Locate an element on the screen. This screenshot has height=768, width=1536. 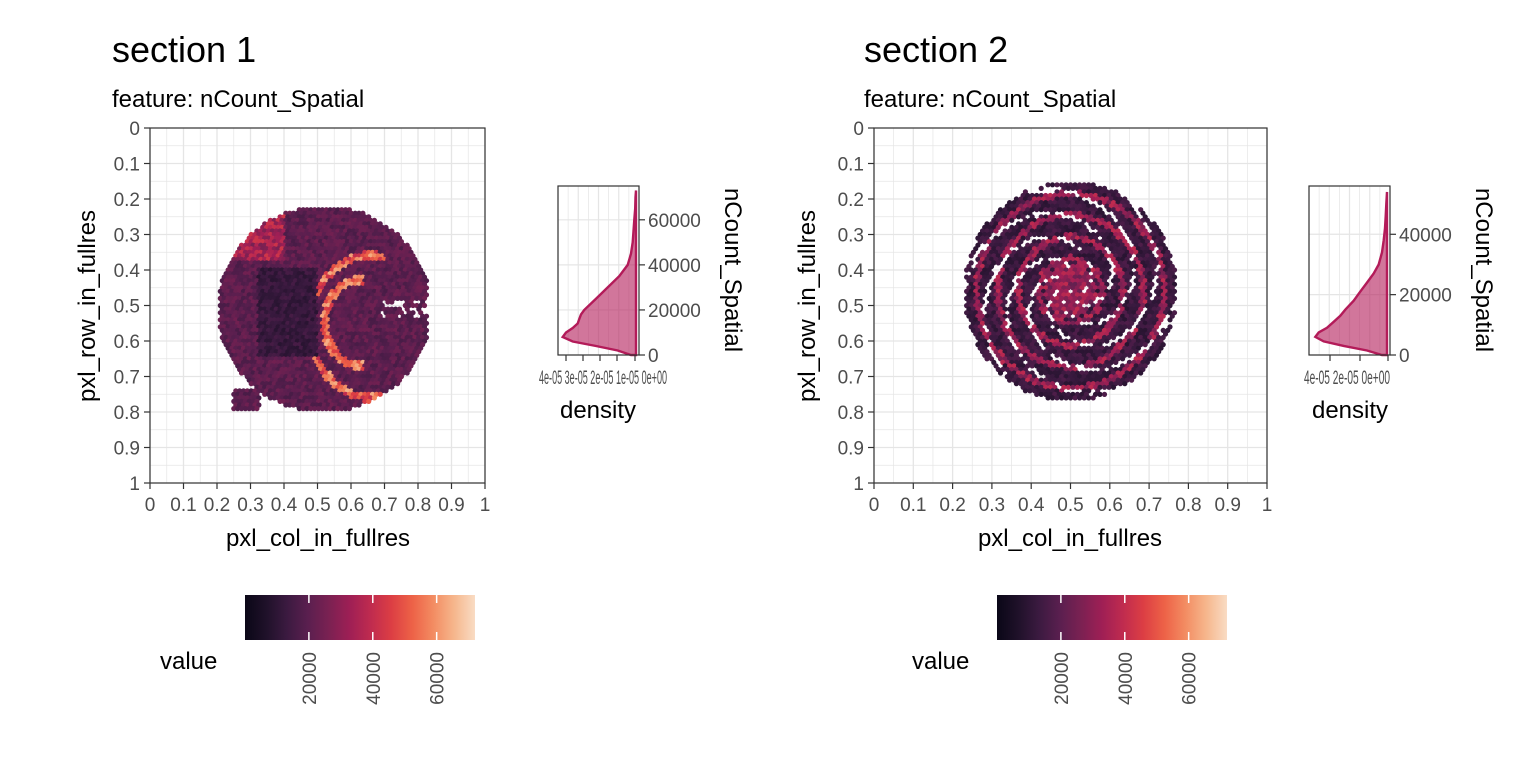
density-y-tick-label: 0 is located at coordinates (1404, 356).